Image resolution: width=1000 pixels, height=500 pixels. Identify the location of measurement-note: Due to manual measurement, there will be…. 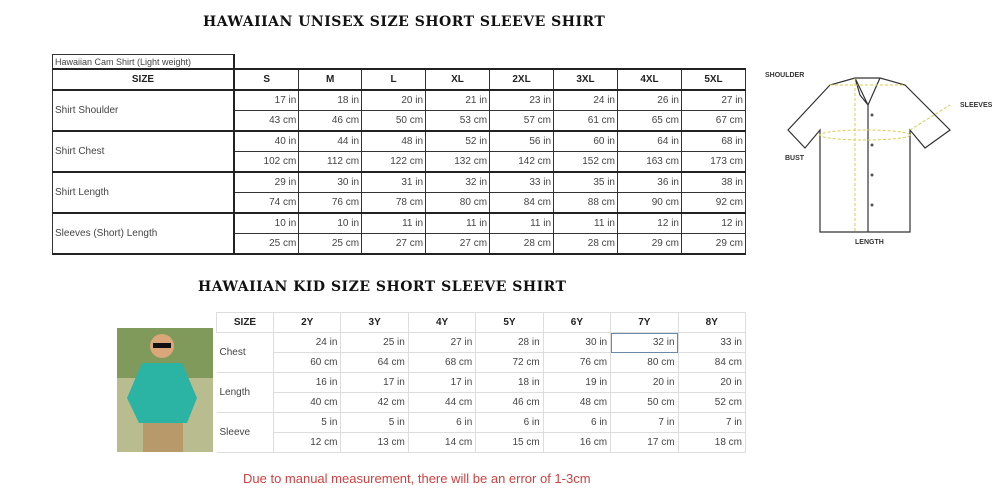
(417, 478).